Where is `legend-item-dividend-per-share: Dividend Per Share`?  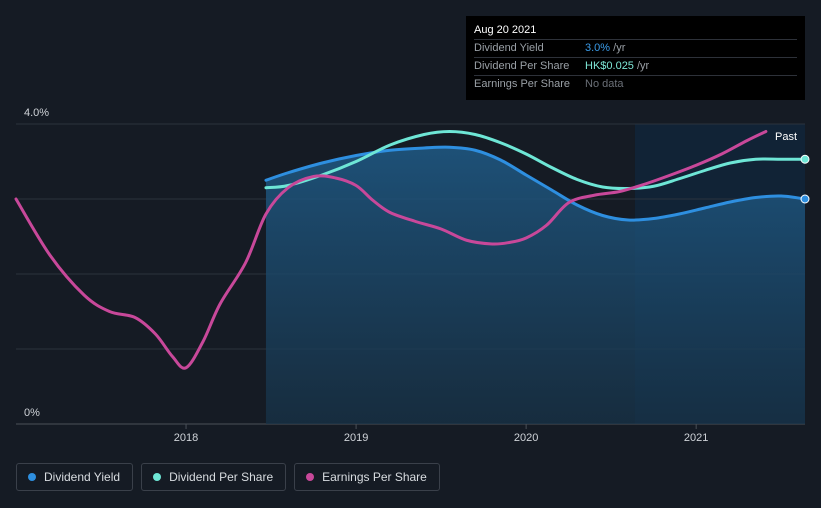 legend-item-dividend-per-share: Dividend Per Share is located at coordinates (214, 477).